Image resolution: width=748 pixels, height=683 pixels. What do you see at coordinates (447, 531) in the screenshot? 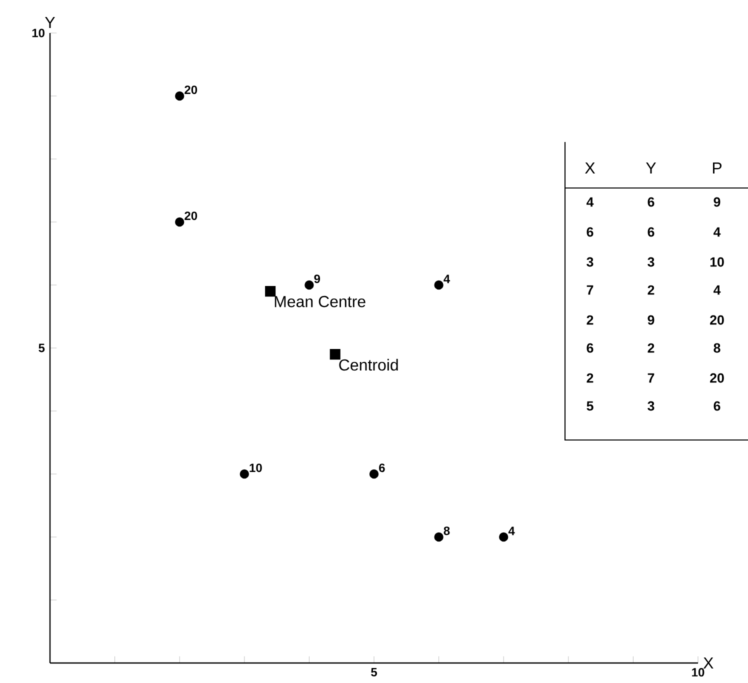
I see `annotation: 8` at bounding box center [447, 531].